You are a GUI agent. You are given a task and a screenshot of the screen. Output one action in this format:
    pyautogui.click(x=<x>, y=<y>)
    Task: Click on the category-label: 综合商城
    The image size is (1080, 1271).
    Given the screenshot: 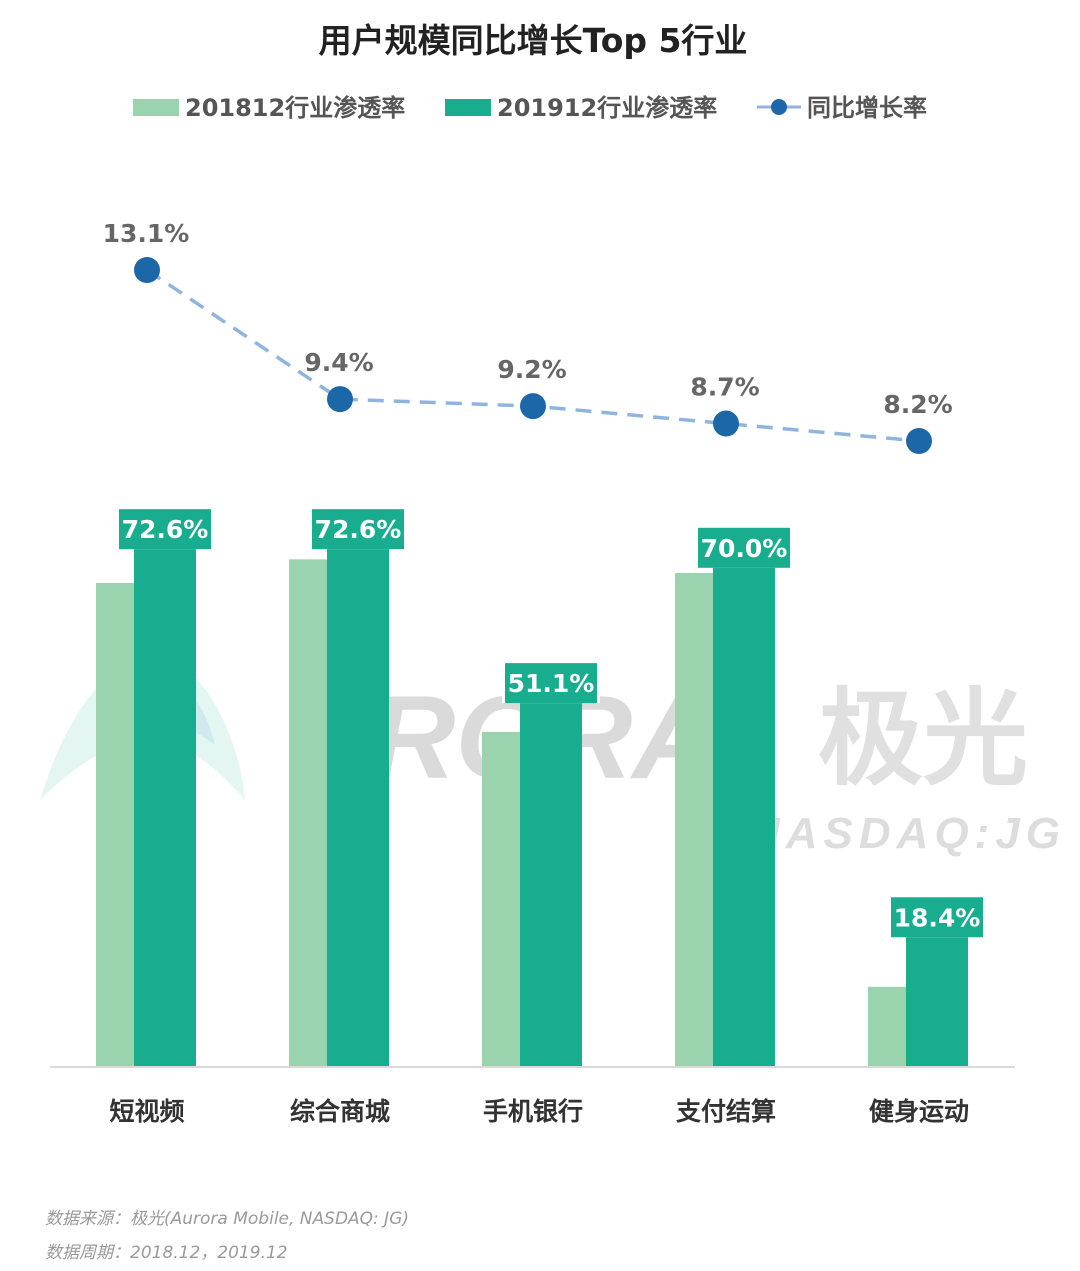 What is the action you would take?
    pyautogui.click(x=340, y=1111)
    